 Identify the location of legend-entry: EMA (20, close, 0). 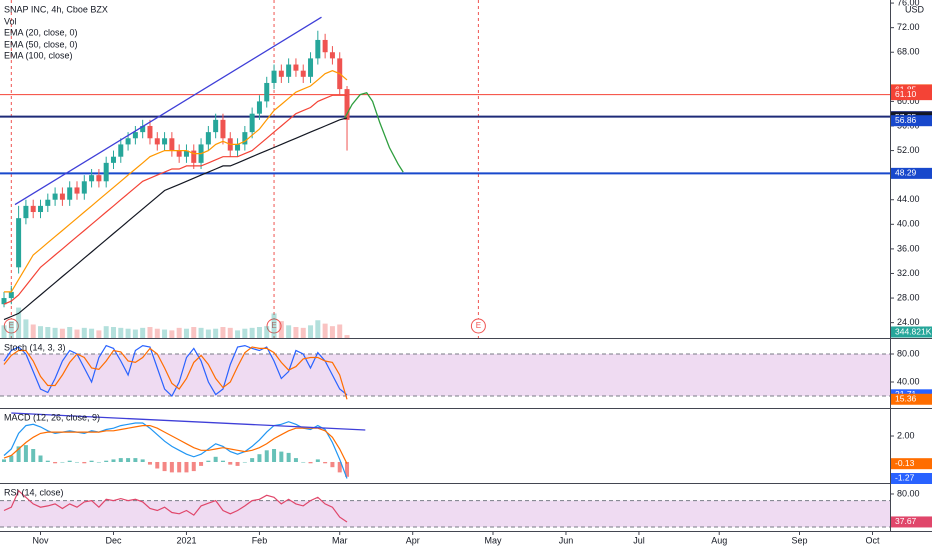
(41, 32).